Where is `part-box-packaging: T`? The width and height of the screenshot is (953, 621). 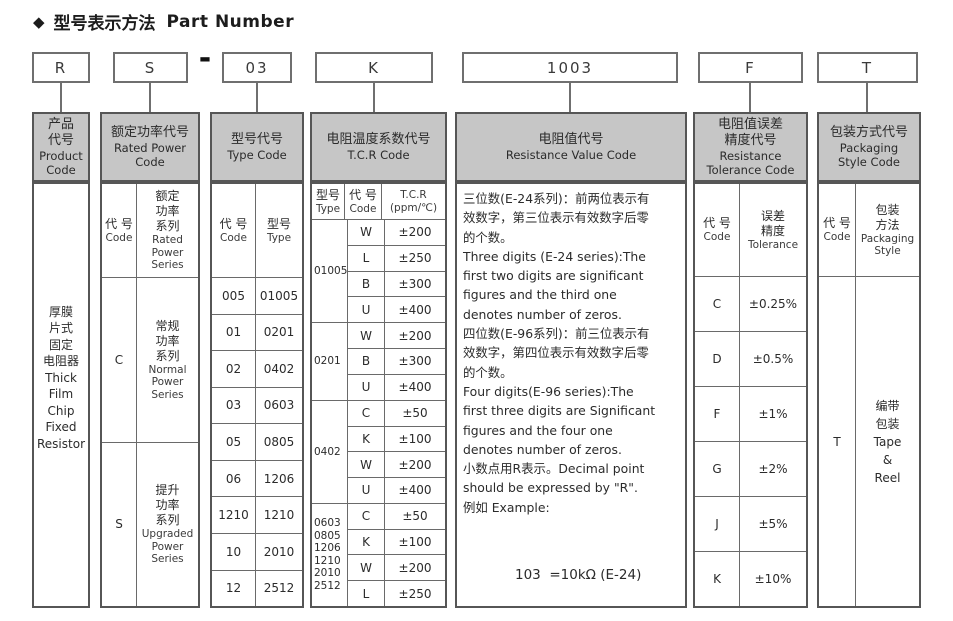
part-box-packaging: T is located at coordinates (867, 67).